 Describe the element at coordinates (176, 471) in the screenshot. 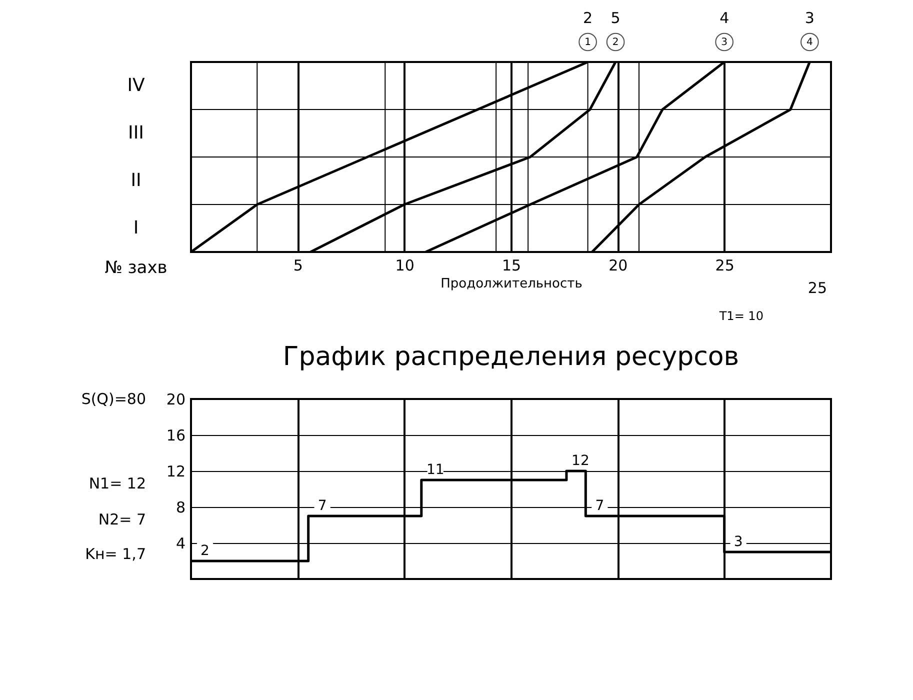

I see `y-tick-label: 12` at that location.